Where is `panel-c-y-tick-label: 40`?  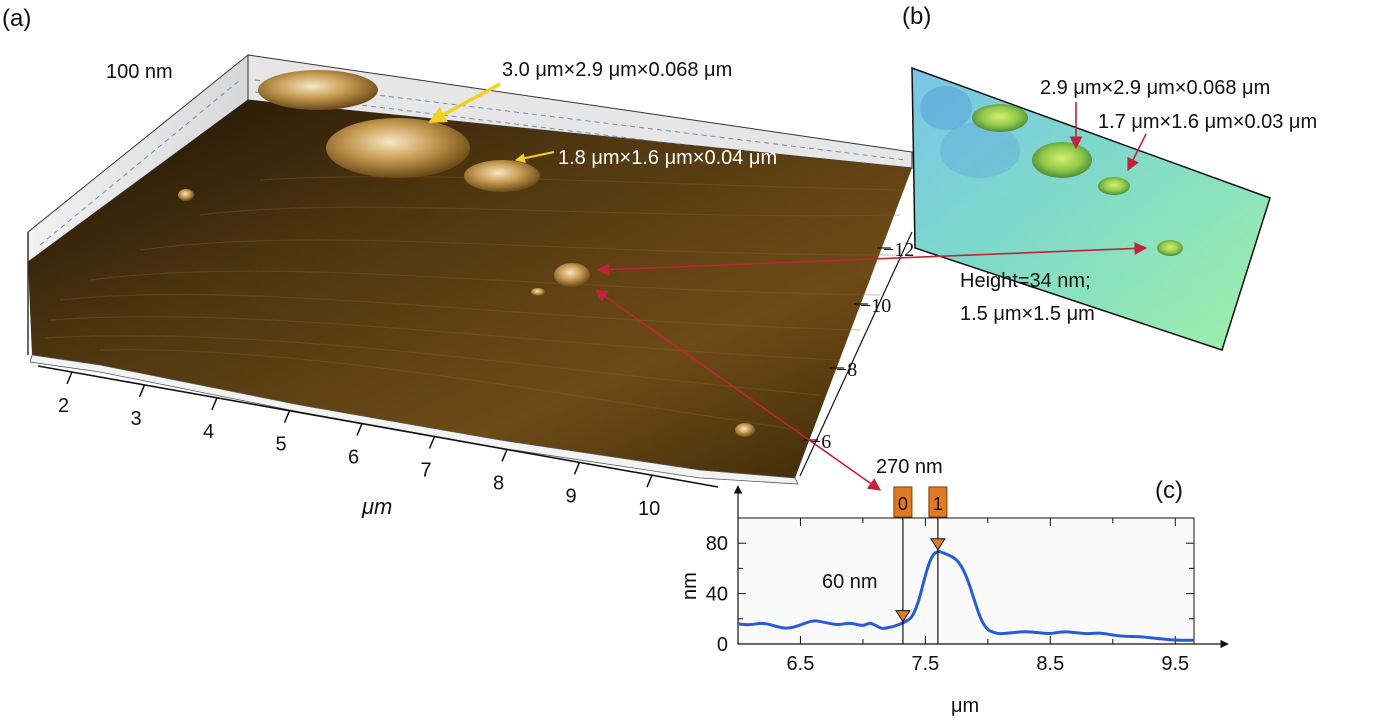
panel-c-y-tick-label: 40 is located at coordinates (717, 595).